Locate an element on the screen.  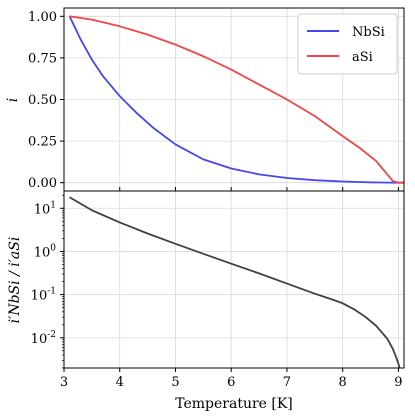
x-axis-title: Temperature [K] is located at coordinates (234, 404).